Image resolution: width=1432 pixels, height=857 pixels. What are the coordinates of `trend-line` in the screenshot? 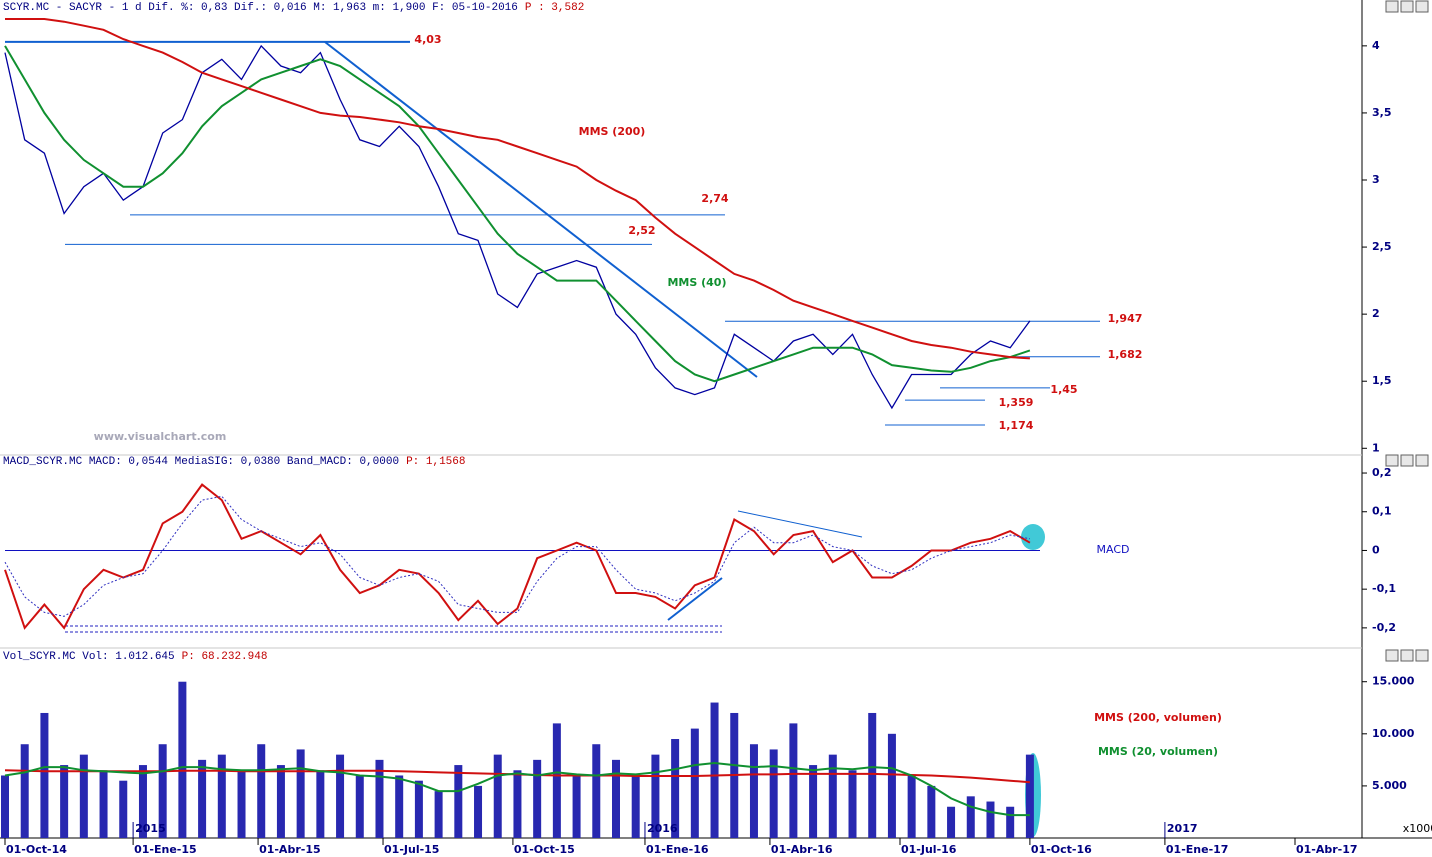 It's located at (695, 599).